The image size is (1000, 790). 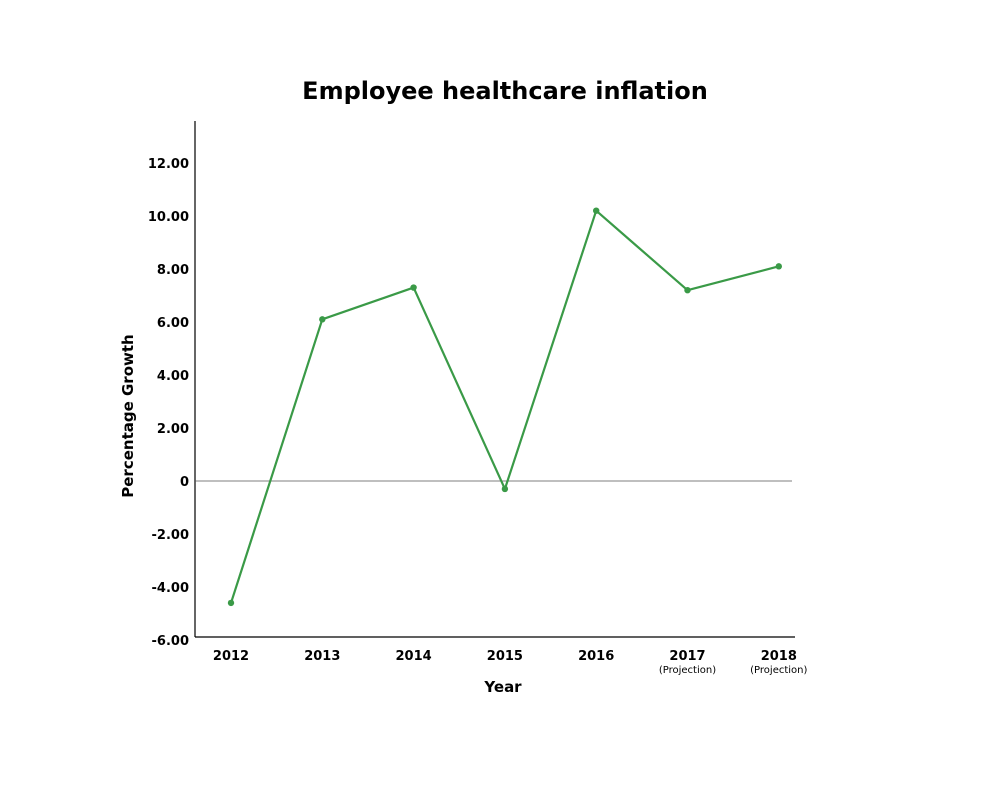 What do you see at coordinates (505, 91) in the screenshot?
I see `chart-title: Employee healthcare inflation` at bounding box center [505, 91].